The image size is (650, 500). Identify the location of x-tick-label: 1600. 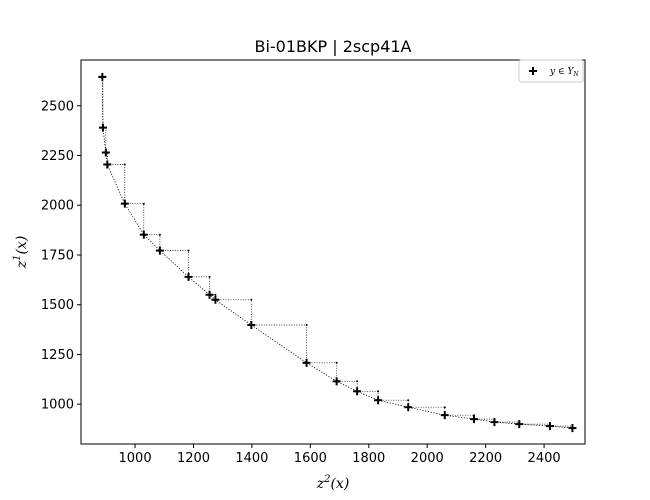
(310, 458).